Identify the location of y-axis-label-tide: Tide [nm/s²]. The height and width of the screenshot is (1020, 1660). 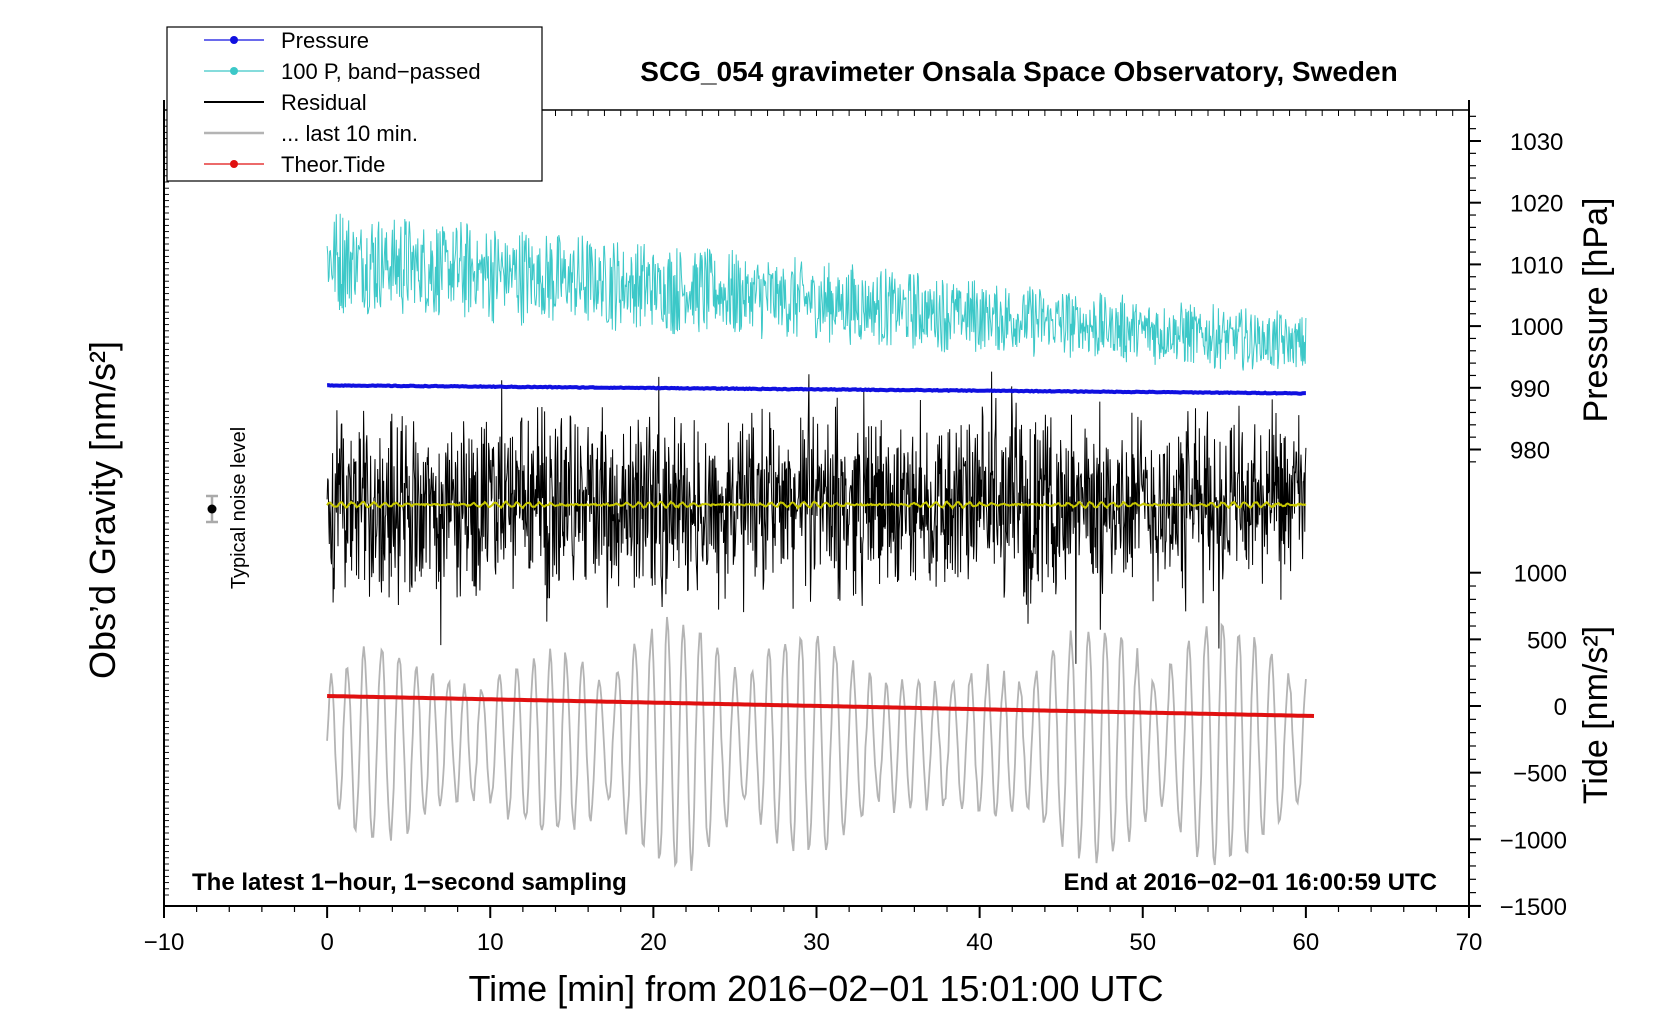
(1596, 715).